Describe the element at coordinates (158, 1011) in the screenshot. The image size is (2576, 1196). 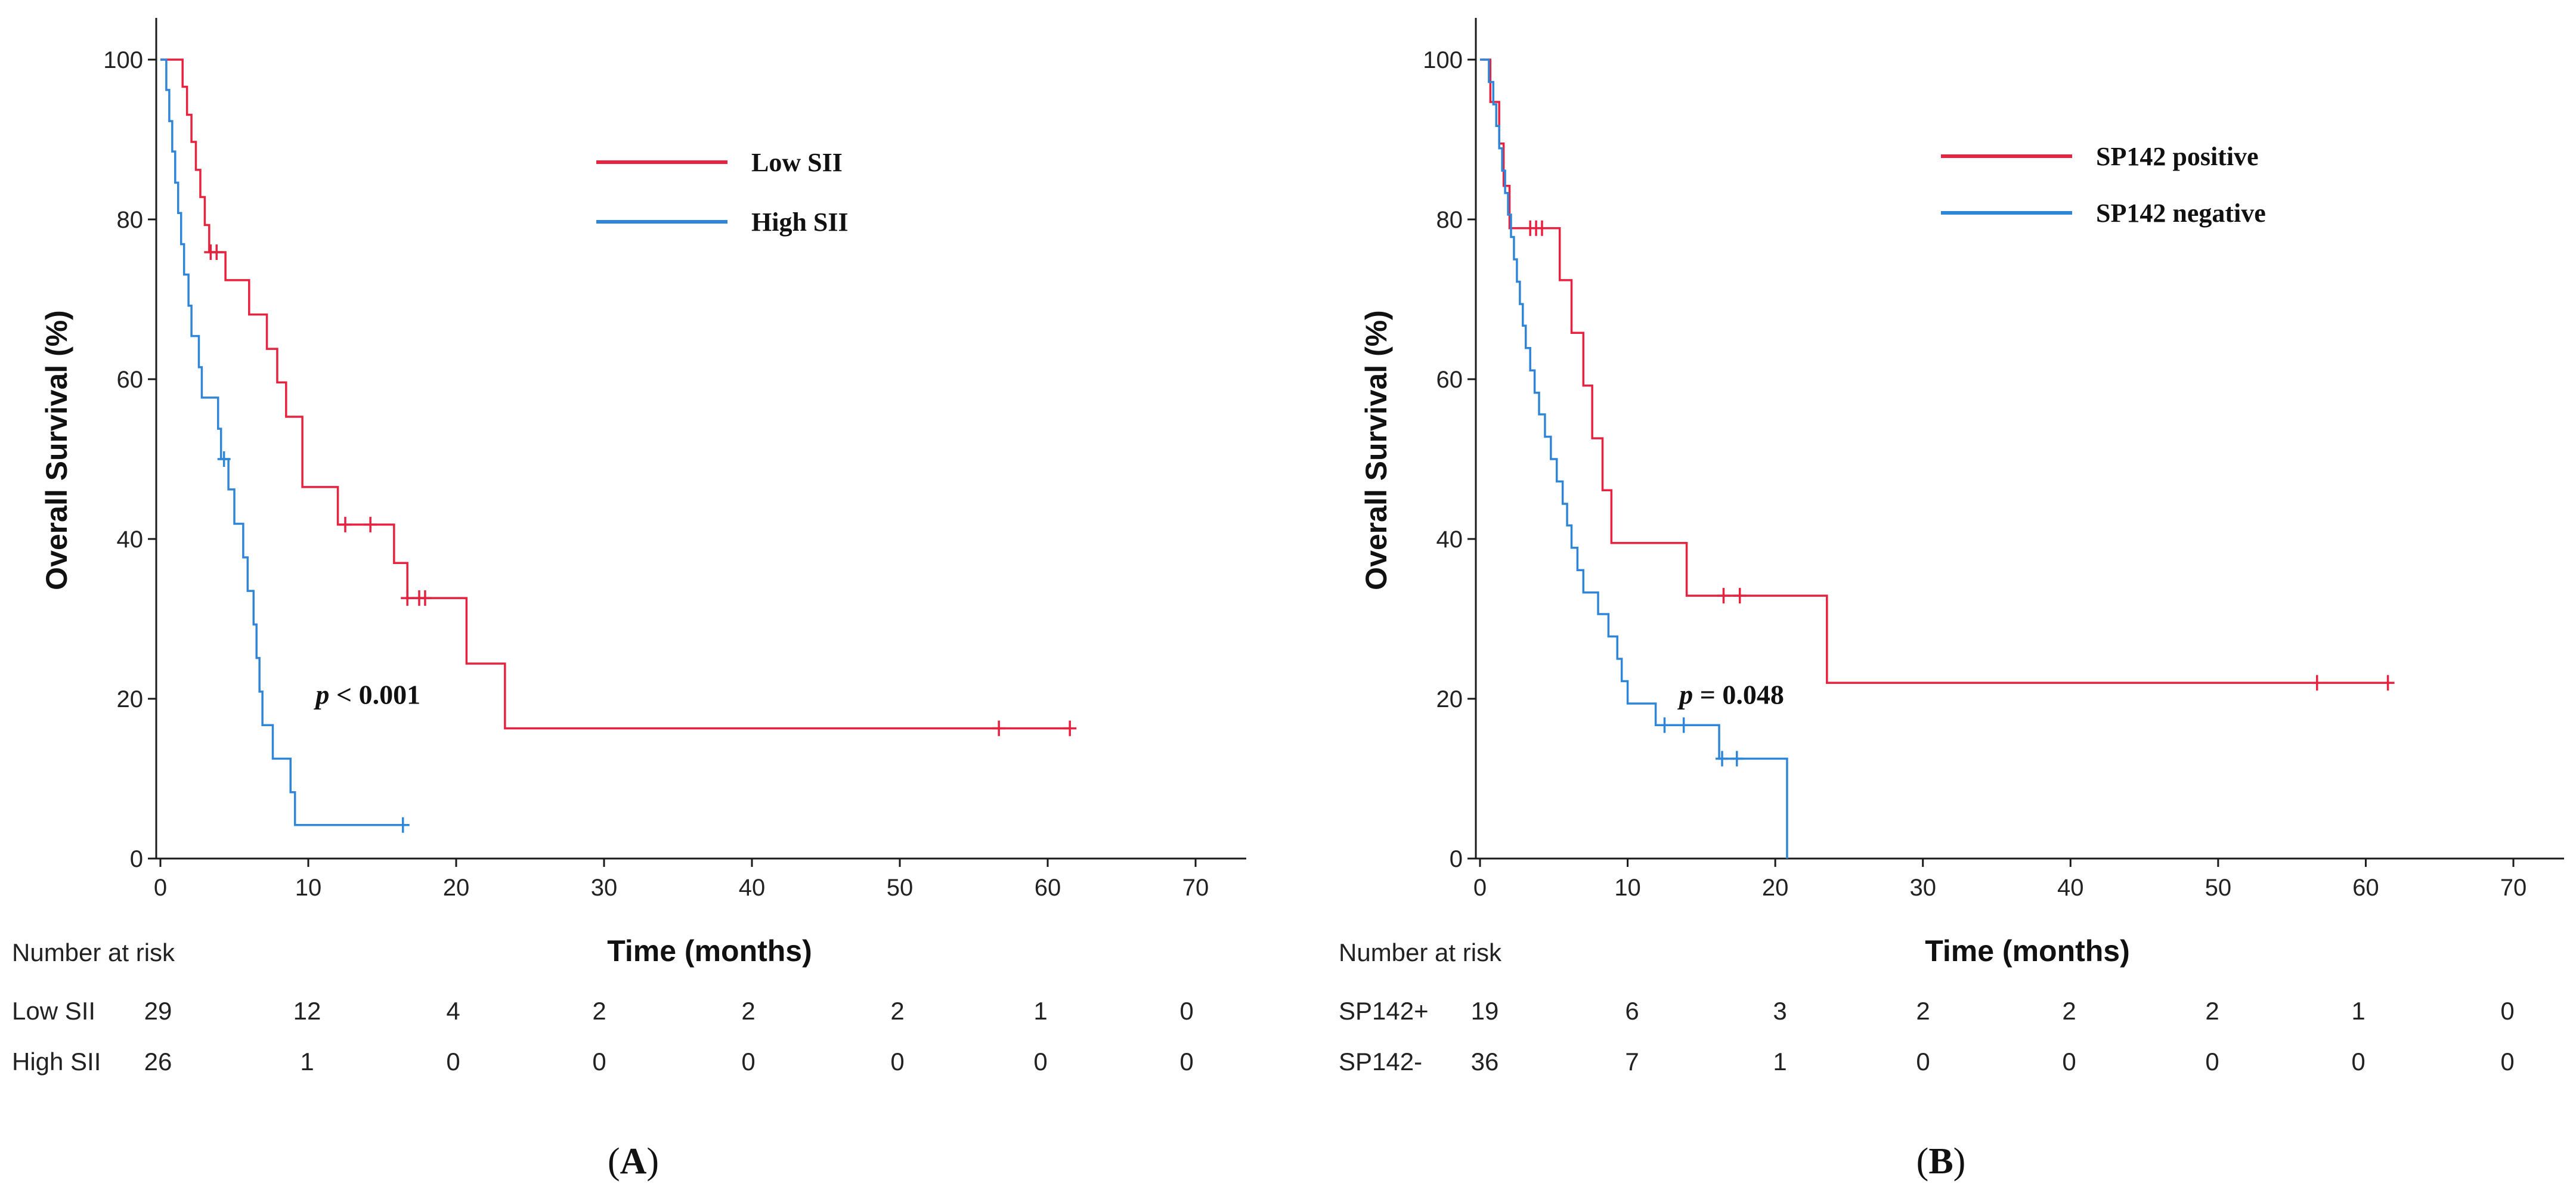
I see `risk-cell: 29` at that location.